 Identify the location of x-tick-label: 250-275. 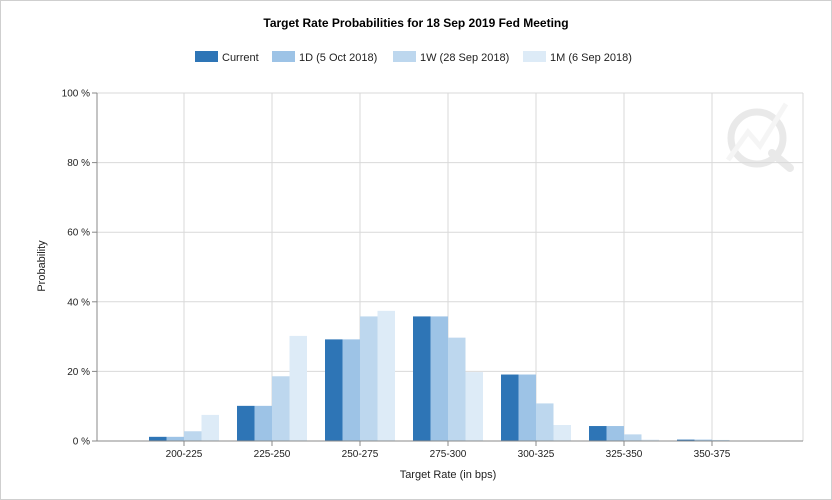
(360, 454).